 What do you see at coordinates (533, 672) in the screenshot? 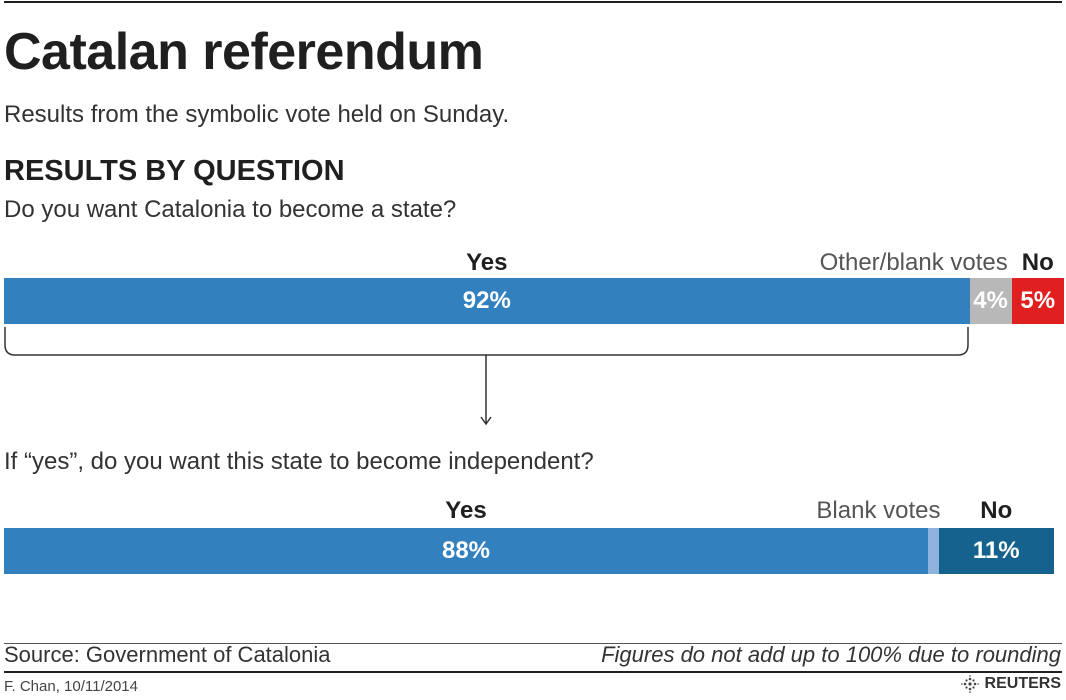
I see `bottom-rule` at bounding box center [533, 672].